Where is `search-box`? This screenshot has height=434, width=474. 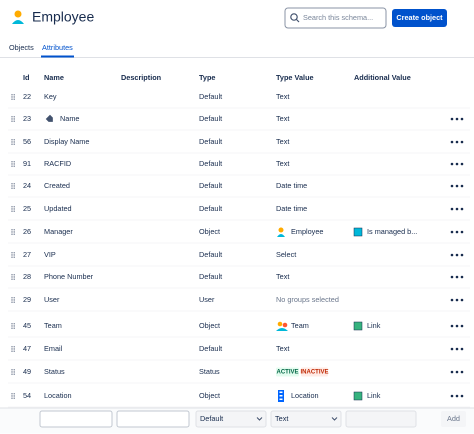 search-box is located at coordinates (335, 18).